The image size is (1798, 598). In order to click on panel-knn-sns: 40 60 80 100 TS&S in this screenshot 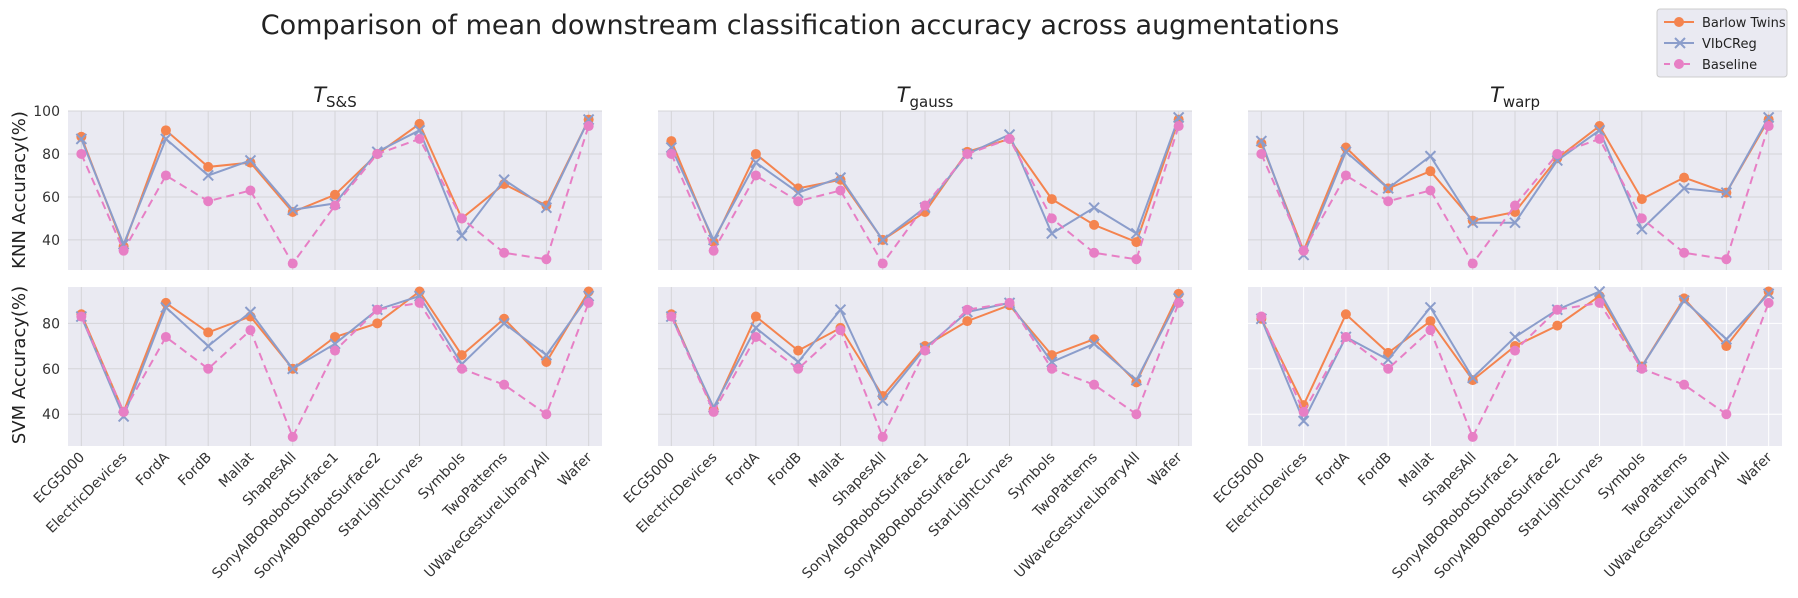, I will do `click(317, 176)`.